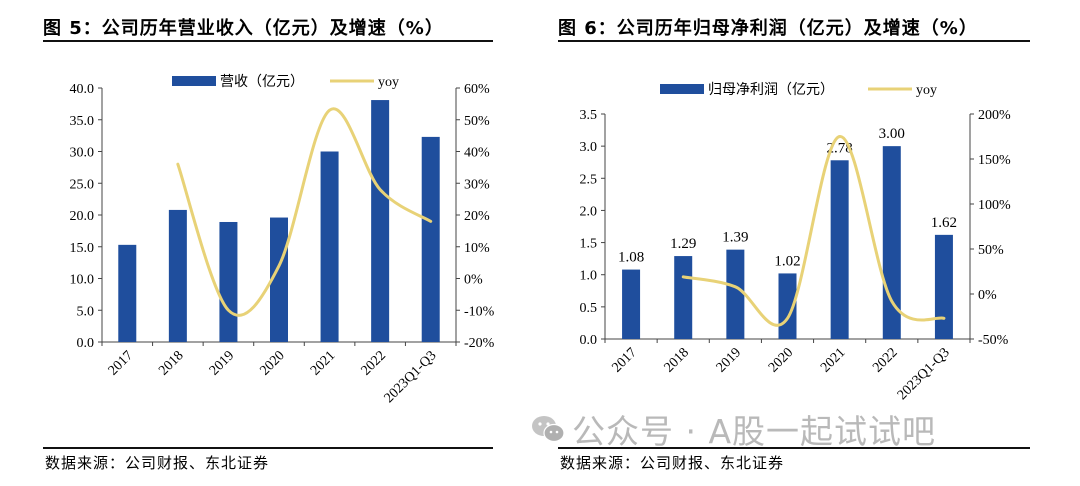  Describe the element at coordinates (735, 238) in the screenshot. I see `bar-data-label: 1.39` at that location.